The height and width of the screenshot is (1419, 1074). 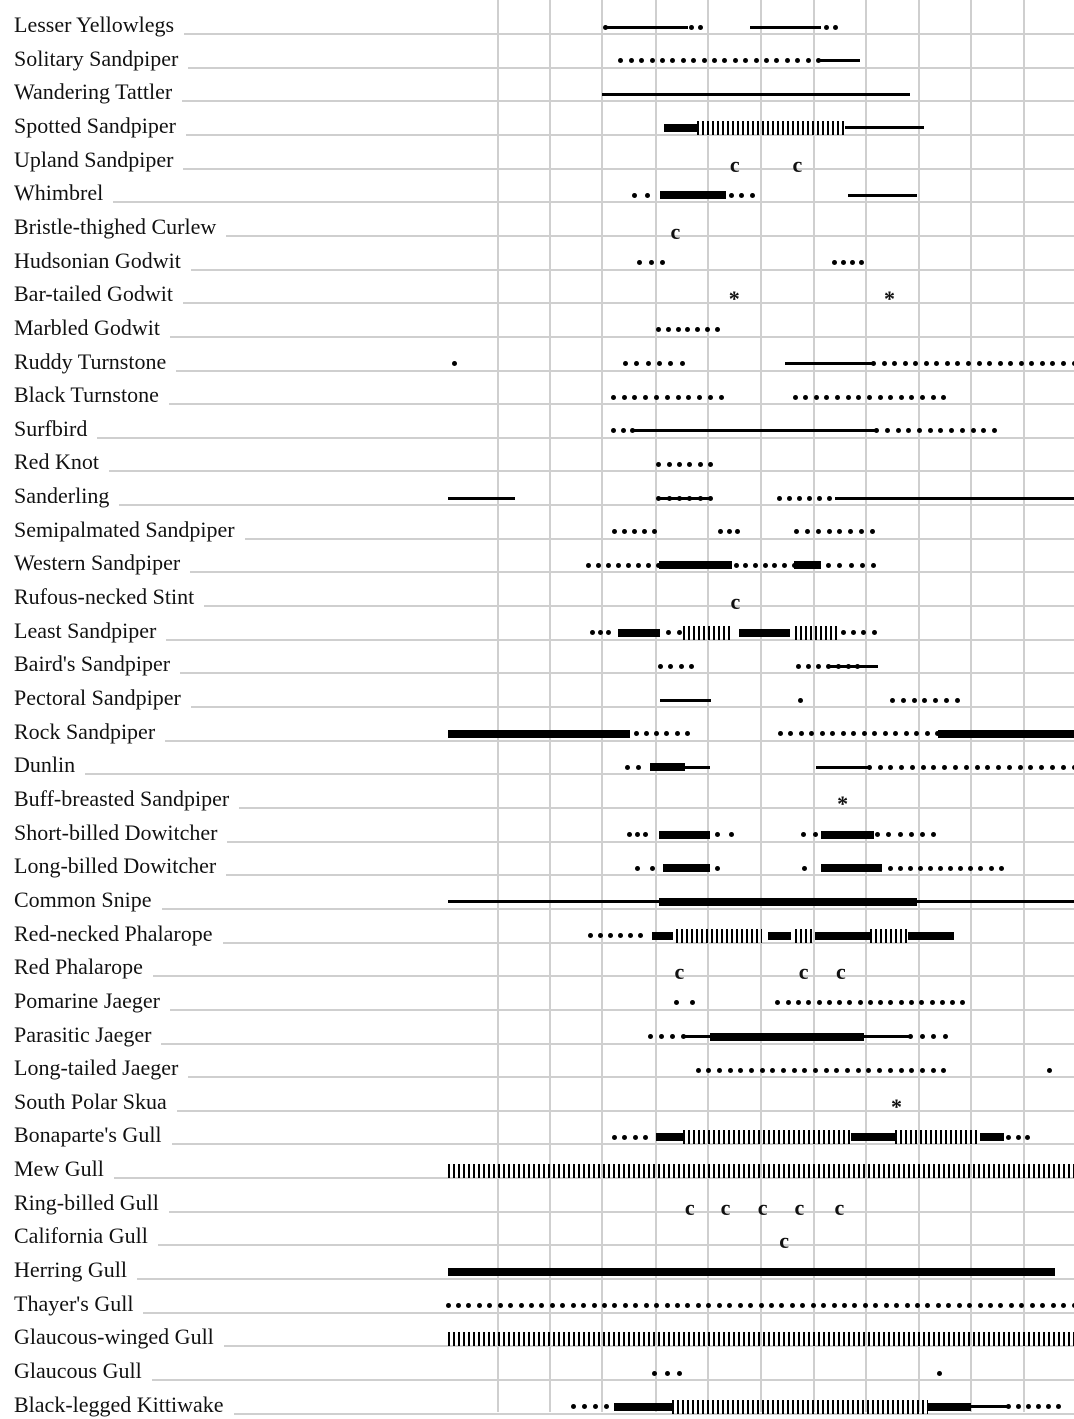 What do you see at coordinates (537, 1368) in the screenshot?
I see `species-row: Glaucous Gull` at bounding box center [537, 1368].